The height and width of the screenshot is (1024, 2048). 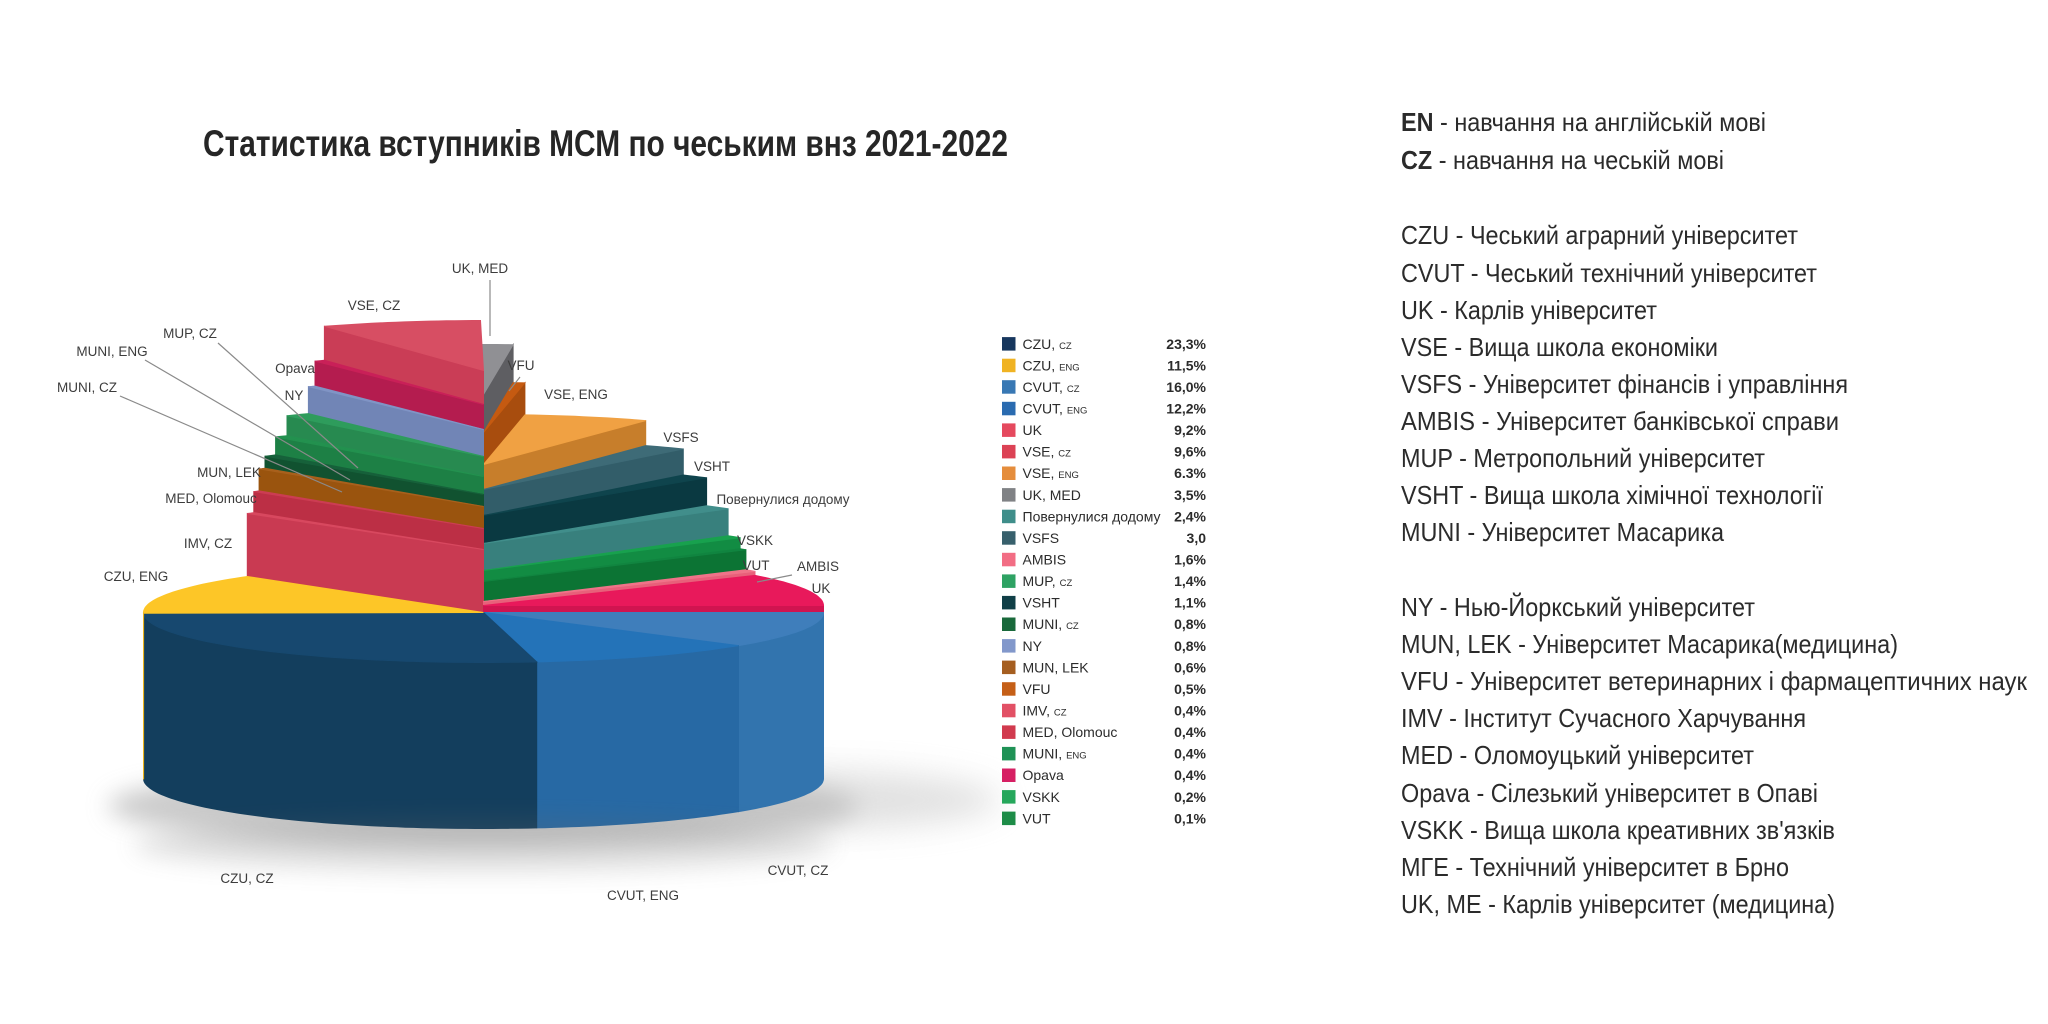 I want to click on svg-text: 11,5%, so click(x=1186, y=365).